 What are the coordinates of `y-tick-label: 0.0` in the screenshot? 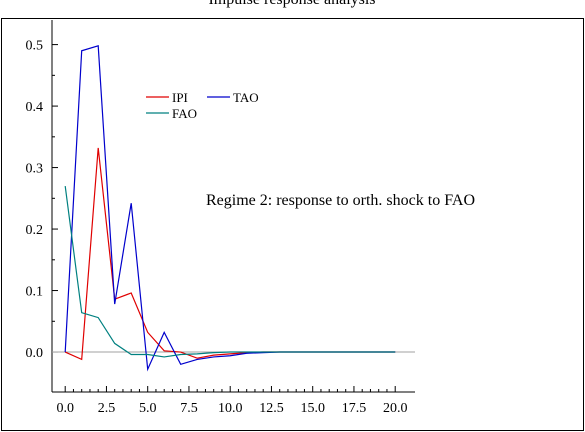 It's located at (35, 353).